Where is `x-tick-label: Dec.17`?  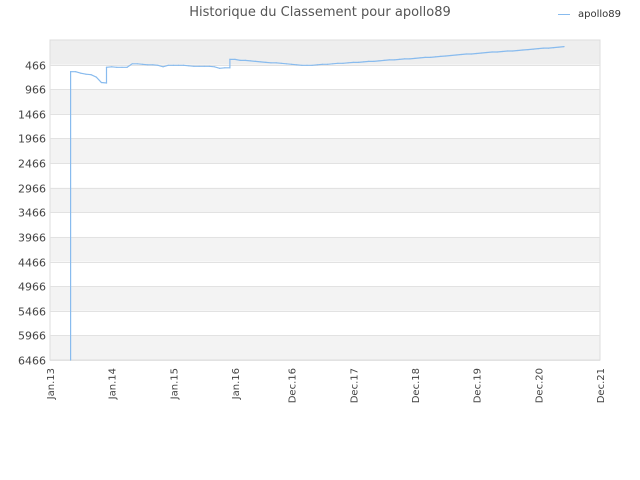
x-tick-label: Dec.17 is located at coordinates (354, 385).